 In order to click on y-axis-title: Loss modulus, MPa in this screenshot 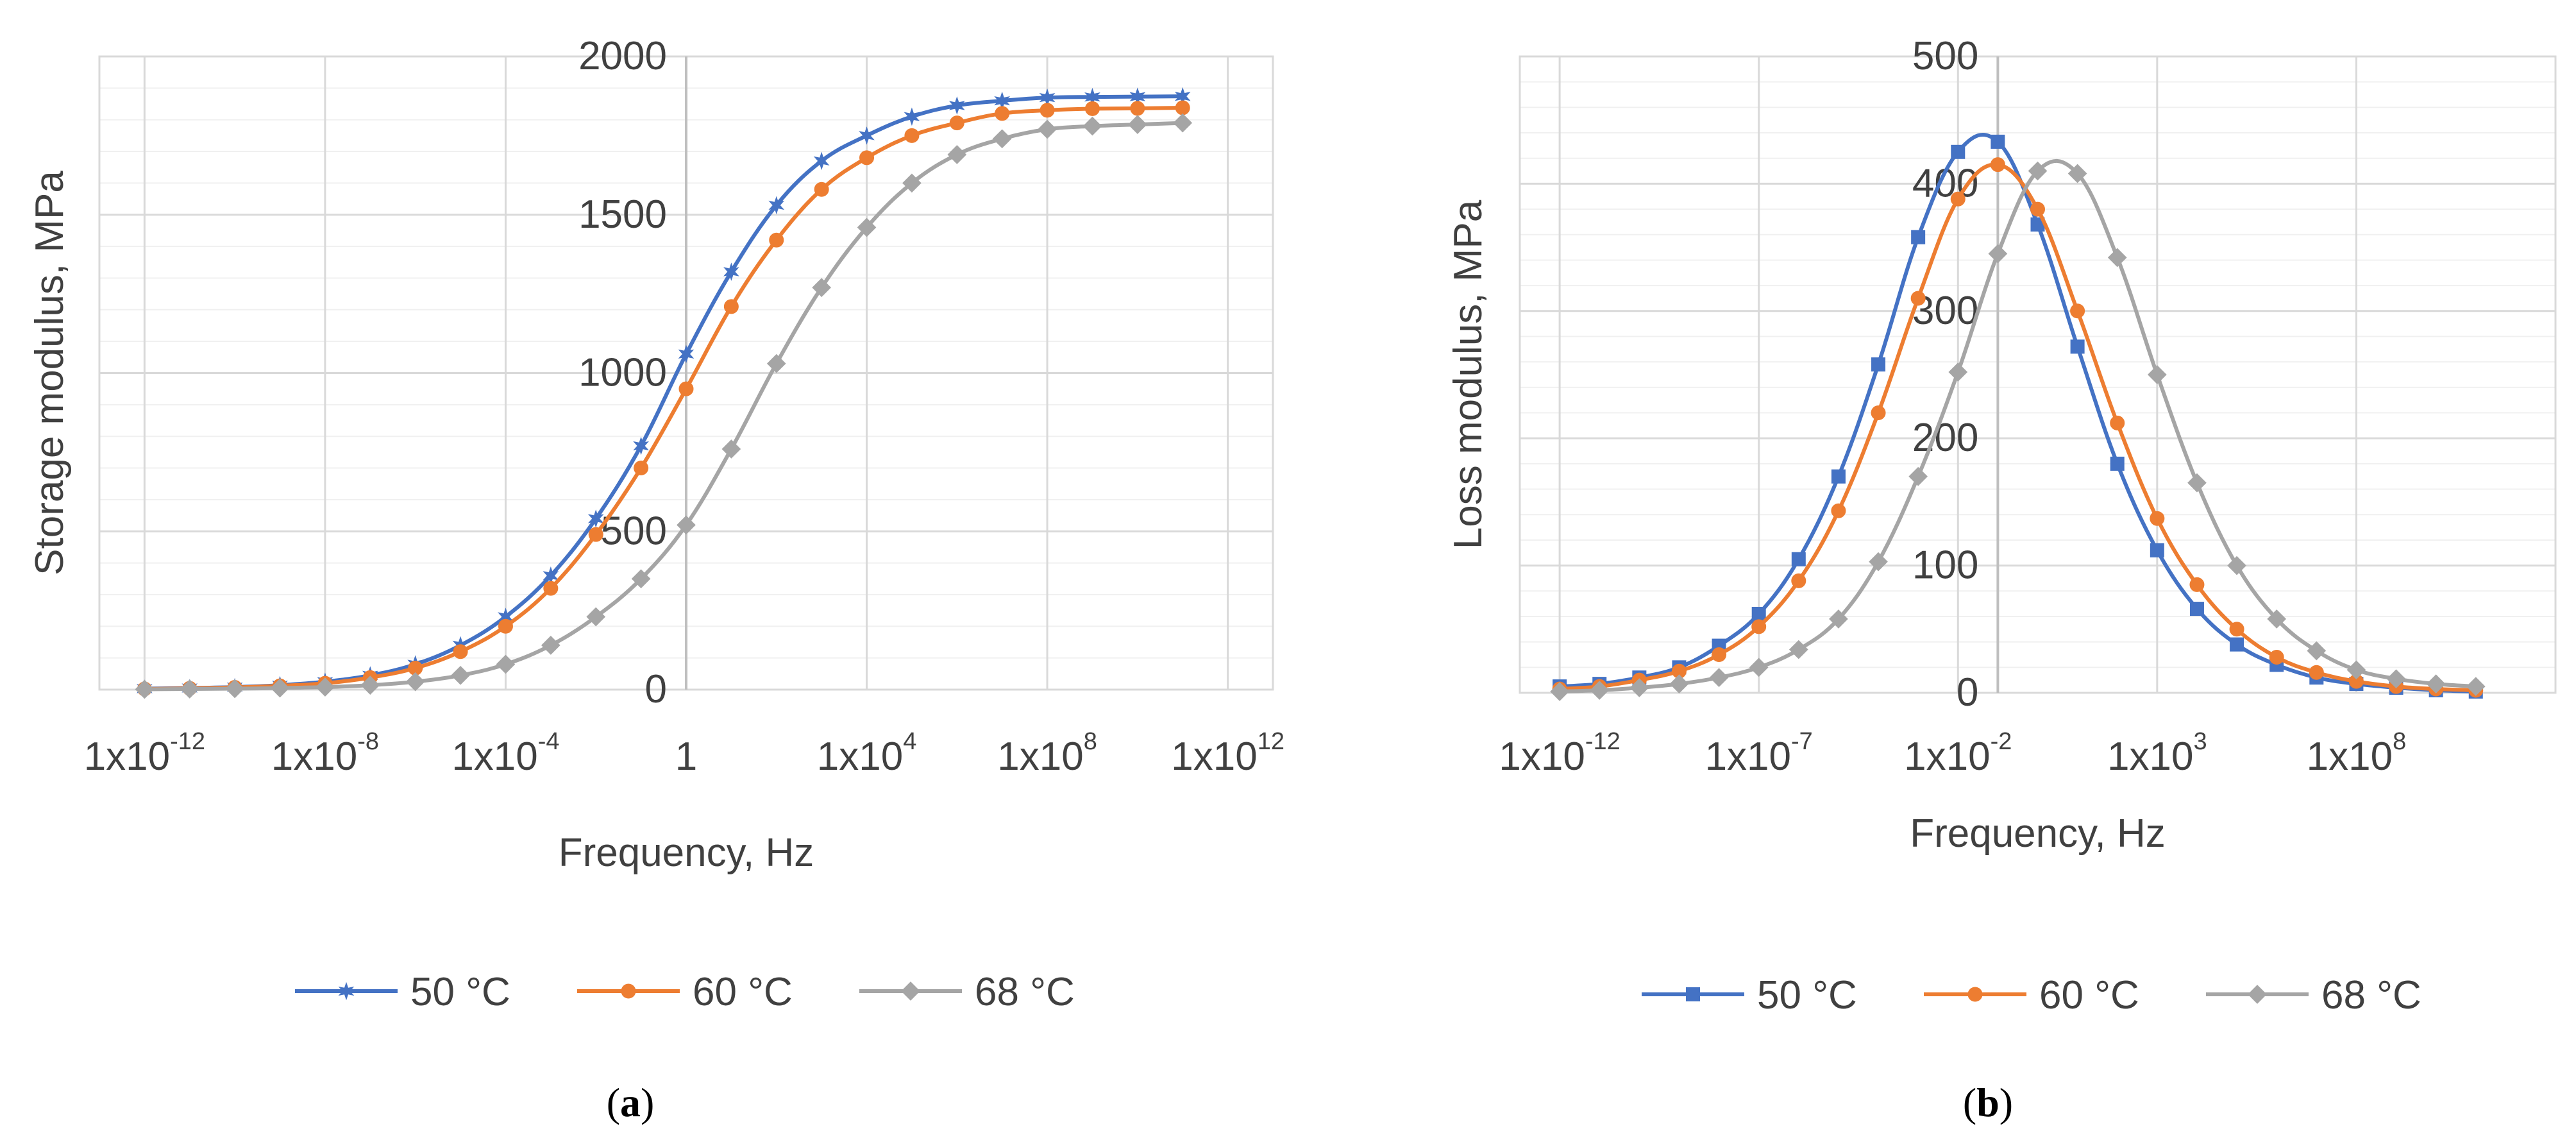, I will do `click(1468, 374)`.